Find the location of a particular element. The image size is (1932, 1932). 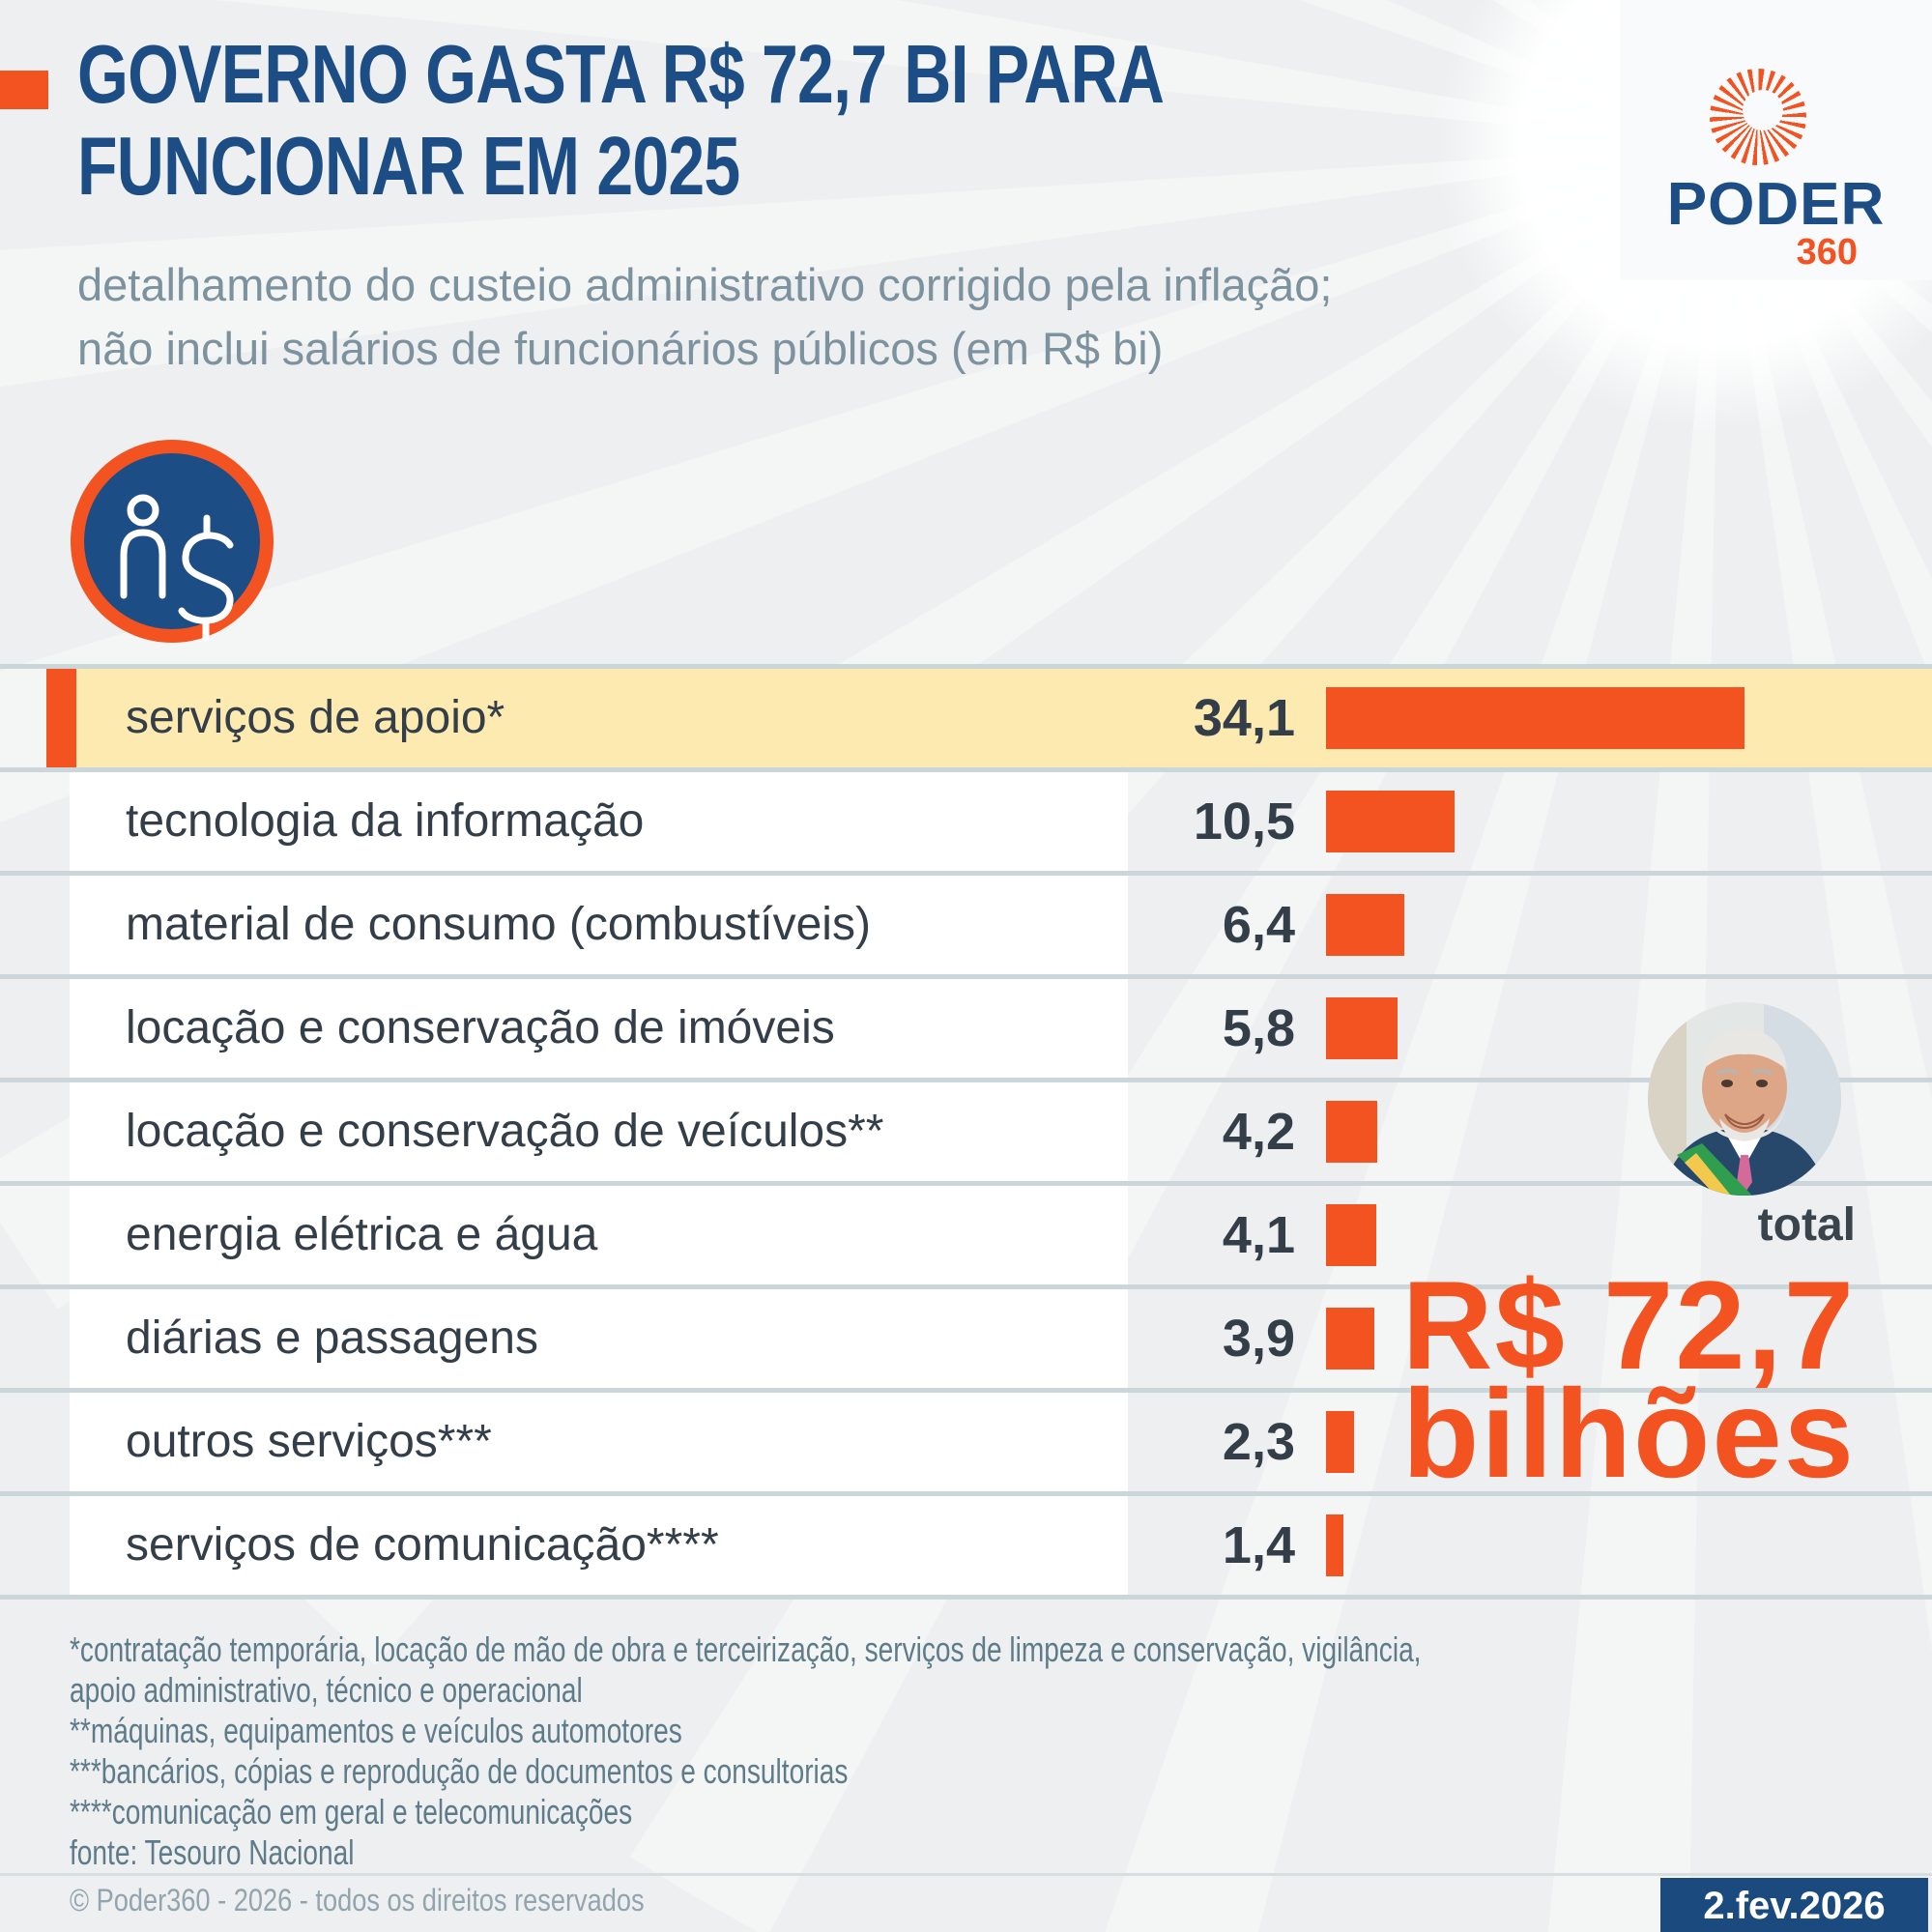

total-label: total is located at coordinates (1806, 1225).